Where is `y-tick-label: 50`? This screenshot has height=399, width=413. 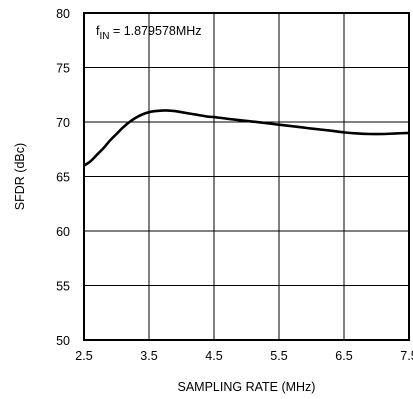 y-tick-label: 50 is located at coordinates (63, 341).